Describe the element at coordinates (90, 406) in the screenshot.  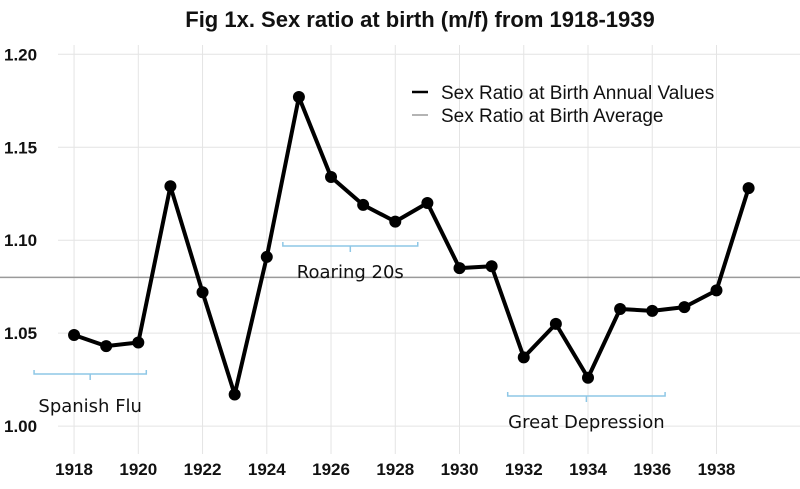
I see `annotation-label: Spanish Flu` at that location.